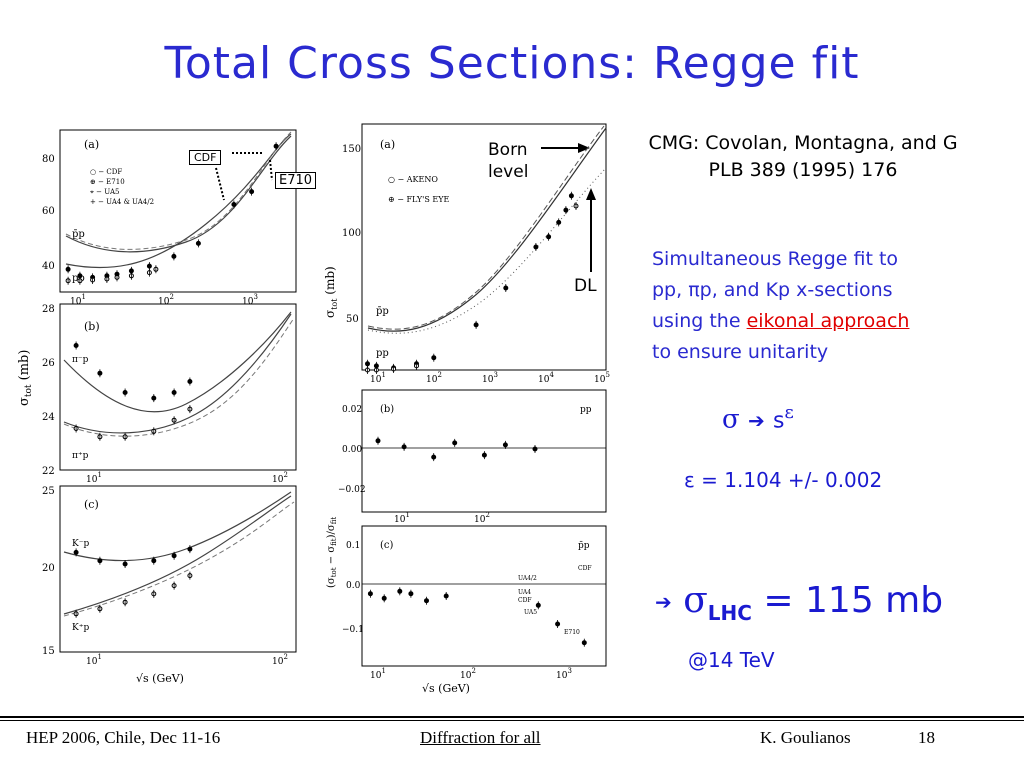 This screenshot has width=1024, height=768. What do you see at coordinates (332, 552) in the screenshot?
I see `svg-text: (σtot − σfit)/σfit` at bounding box center [332, 552].